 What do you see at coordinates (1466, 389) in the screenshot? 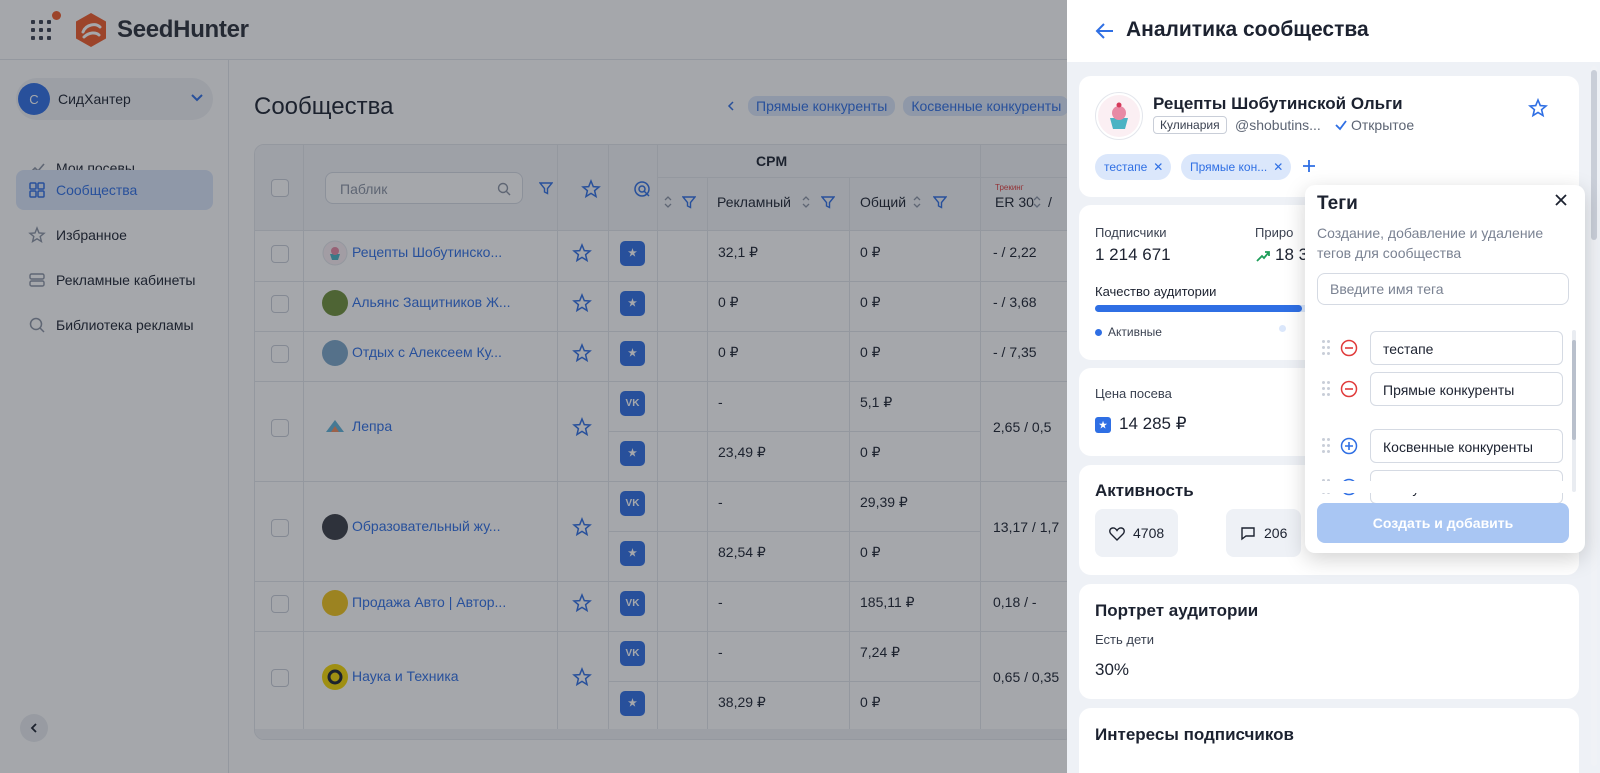
I see `tag-name: Прямые конкуренты` at bounding box center [1466, 389].